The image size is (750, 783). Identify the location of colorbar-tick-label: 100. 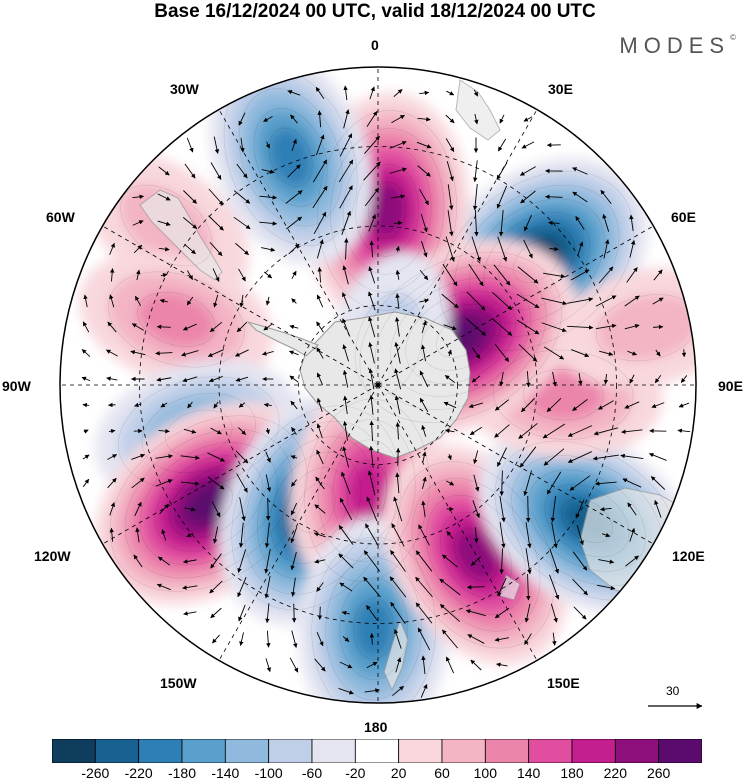
(485, 773).